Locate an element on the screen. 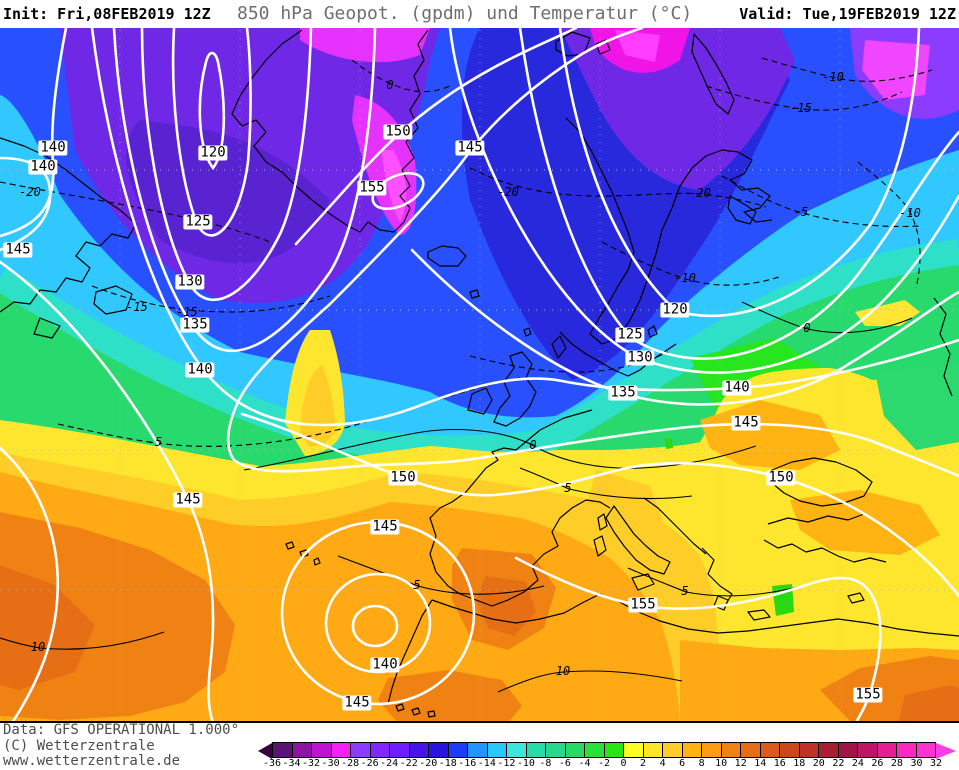  colorbar-tick-label: 6 is located at coordinates (682, 763).